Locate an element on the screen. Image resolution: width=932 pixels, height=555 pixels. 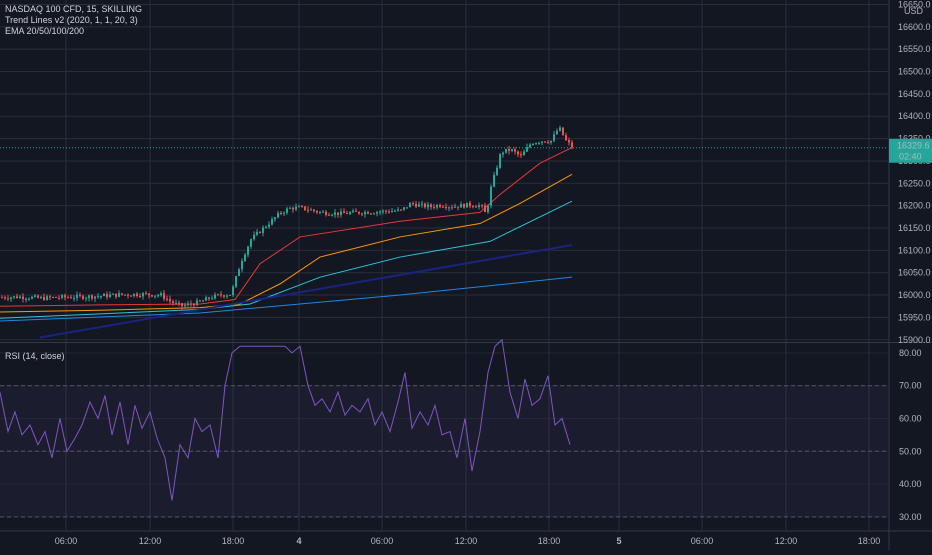
rsi-tick-label: 50.00 is located at coordinates (910, 451).